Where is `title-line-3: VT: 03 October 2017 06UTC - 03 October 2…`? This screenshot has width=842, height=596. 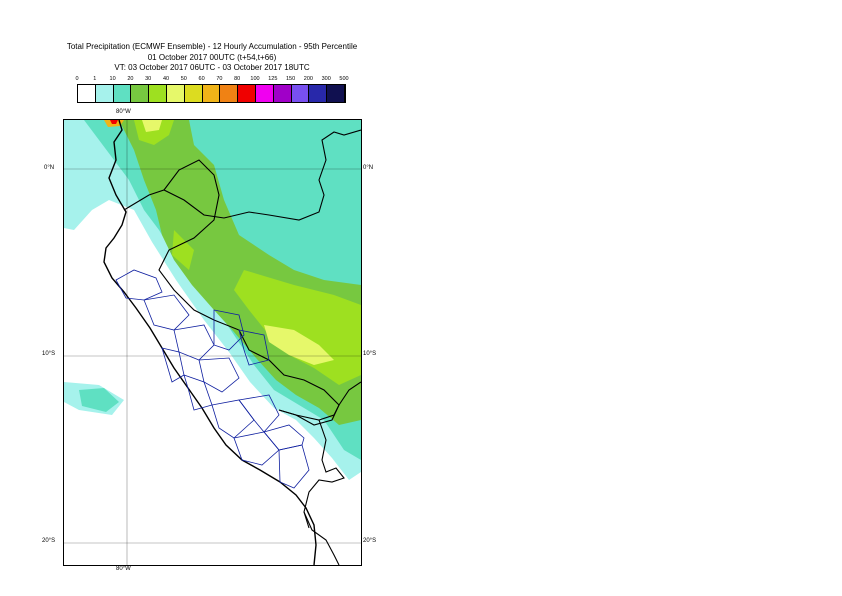
title-line-3: VT: 03 October 2017 06UTC - 03 October 2… is located at coordinates (212, 67).